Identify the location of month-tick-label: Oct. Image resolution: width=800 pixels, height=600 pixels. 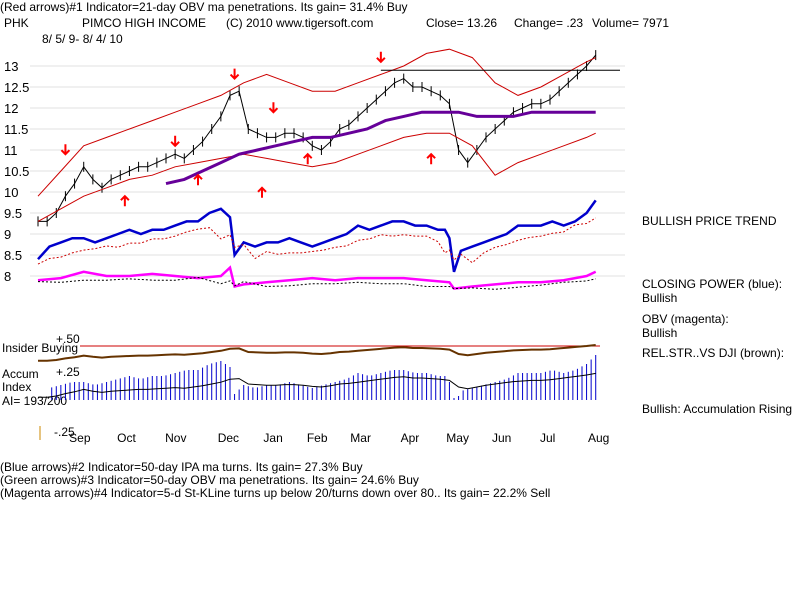
(126, 438).